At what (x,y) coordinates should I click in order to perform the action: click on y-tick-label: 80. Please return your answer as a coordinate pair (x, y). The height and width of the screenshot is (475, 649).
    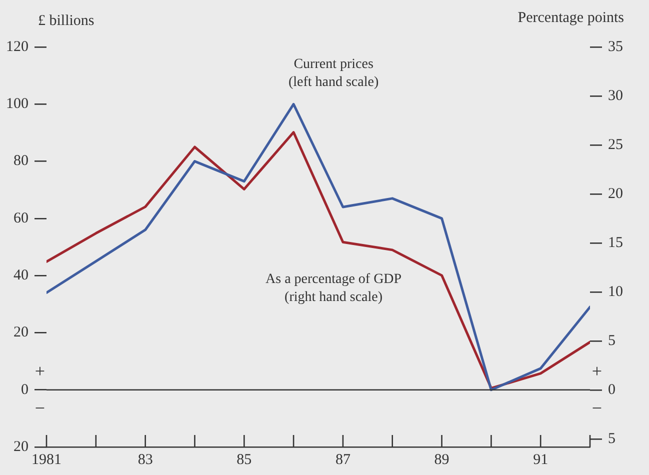
    Looking at the image, I should click on (21, 161).